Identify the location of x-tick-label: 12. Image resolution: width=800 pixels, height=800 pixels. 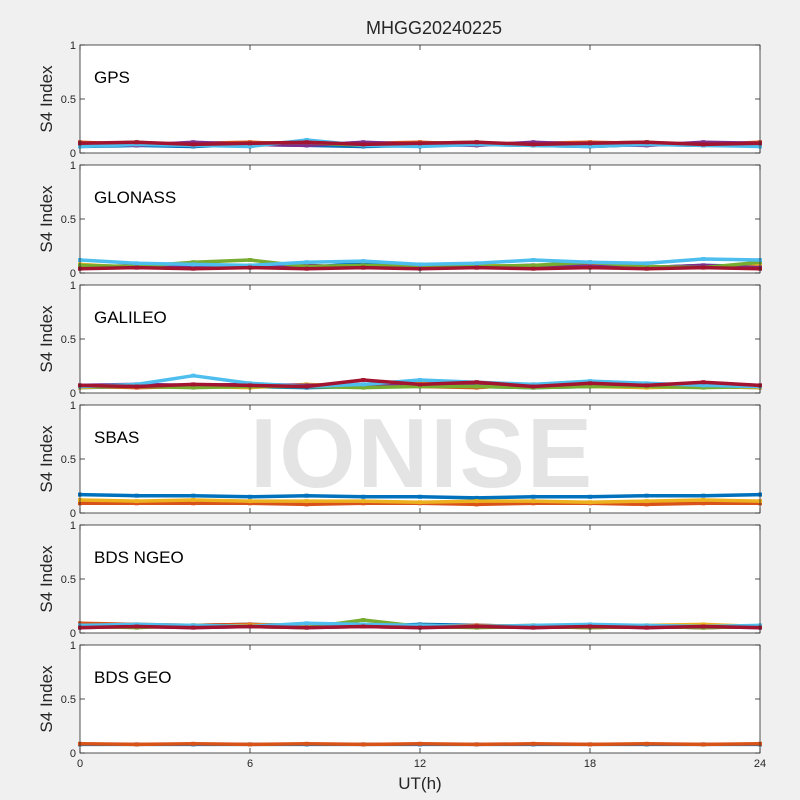
(420, 764).